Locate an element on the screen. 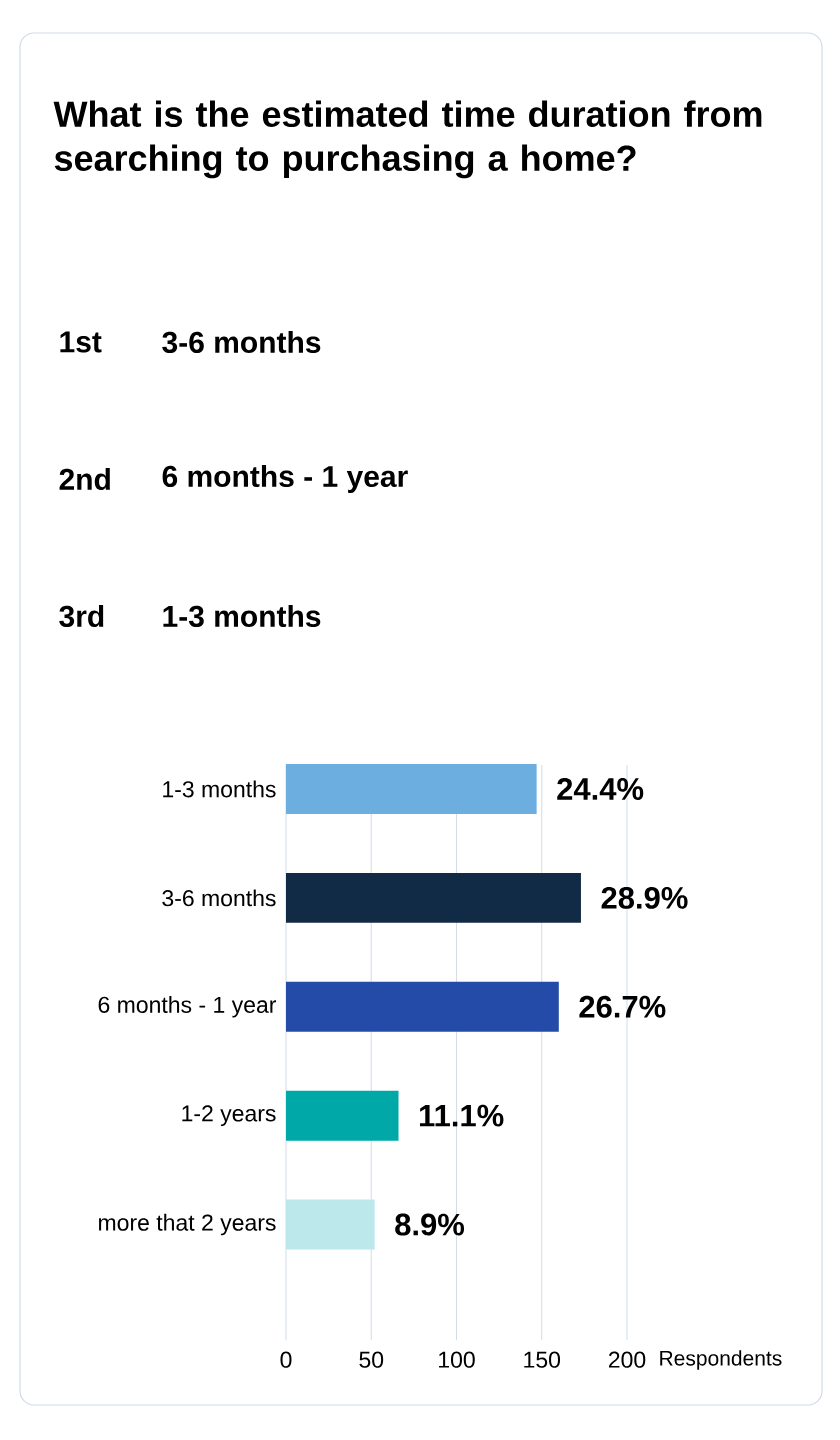 The width and height of the screenshot is (840, 1440). text: 2nd is located at coordinates (84, 479).